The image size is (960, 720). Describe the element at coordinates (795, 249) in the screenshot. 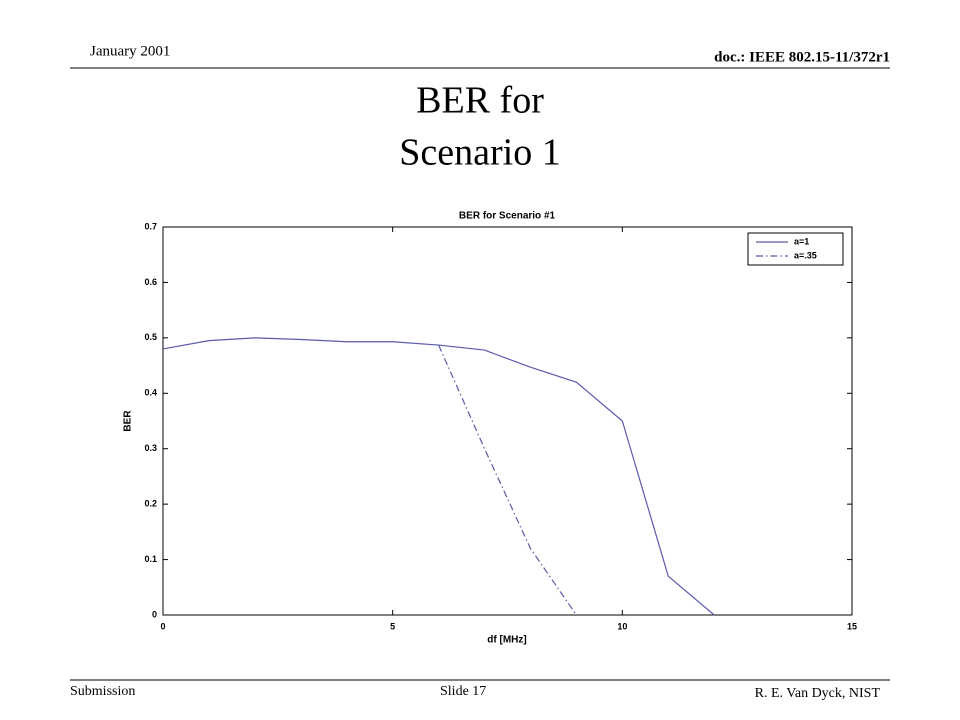

I see `legend-box` at that location.